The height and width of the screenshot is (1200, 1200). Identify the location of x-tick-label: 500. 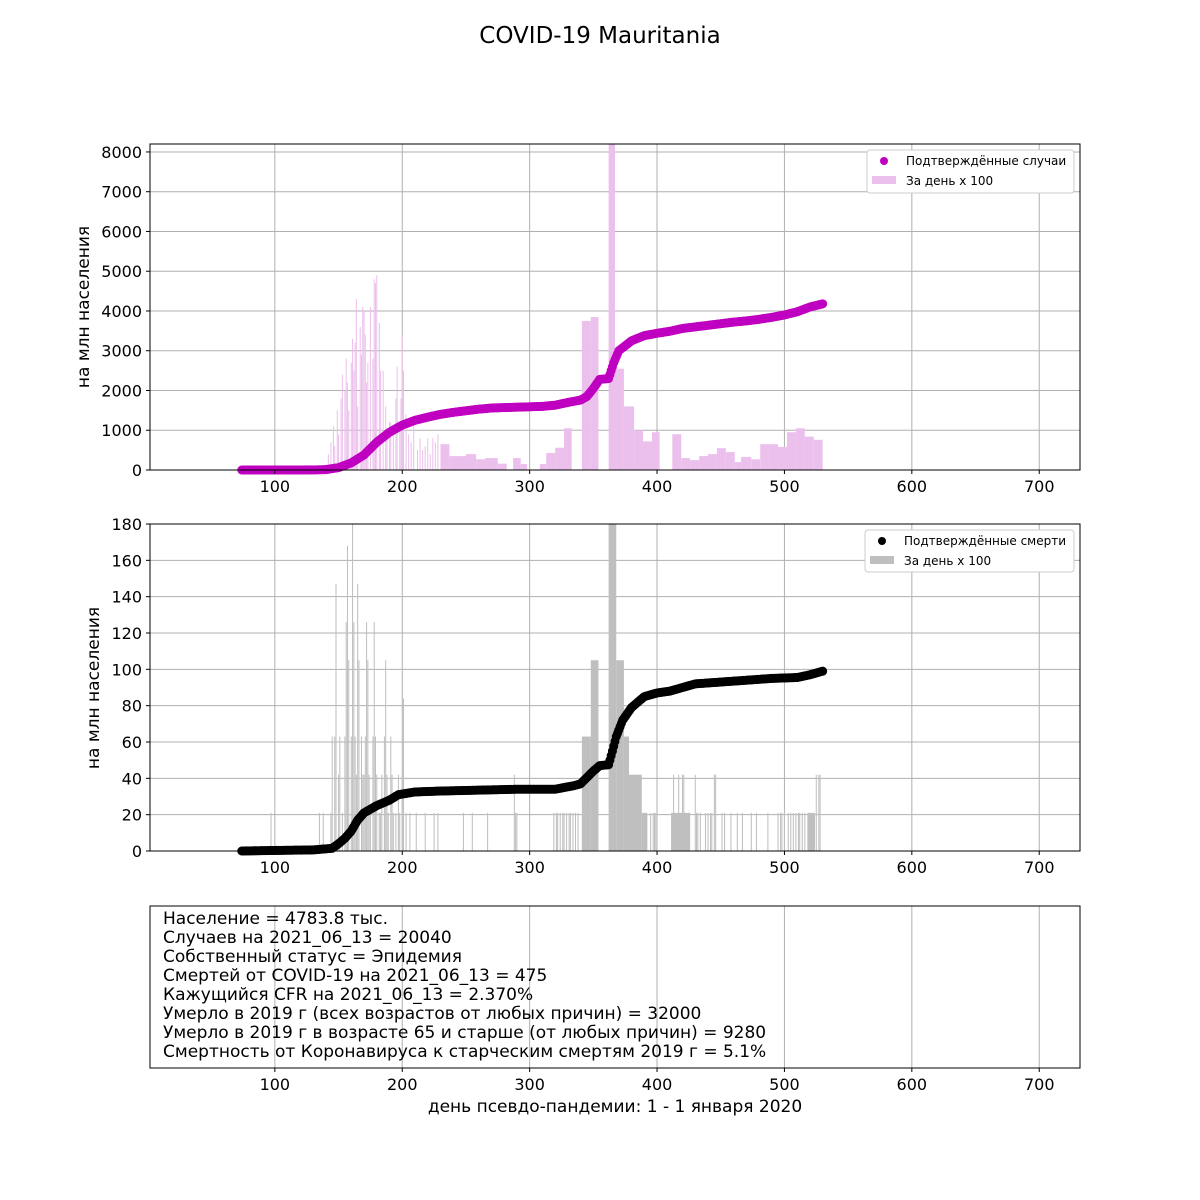
(784, 486).